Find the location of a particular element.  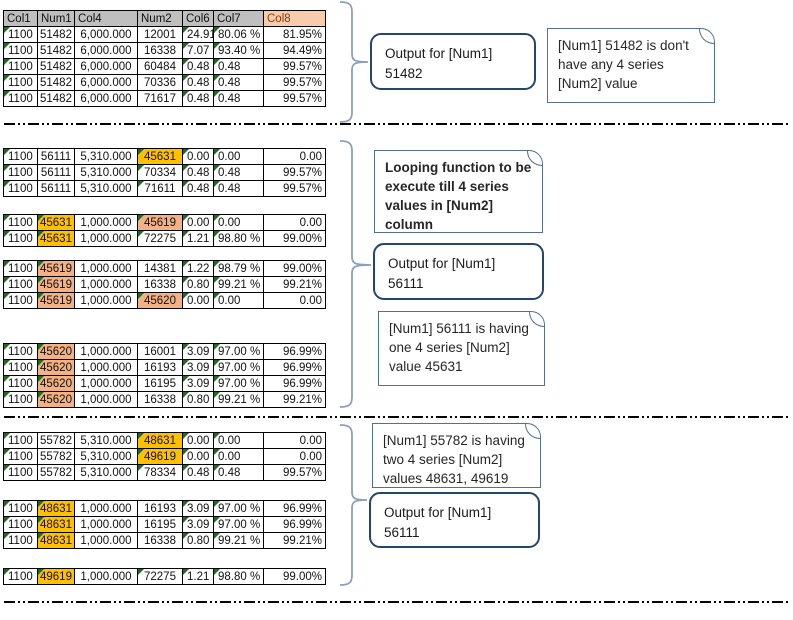

table-cell: 1.21 is located at coordinates (198, 577).